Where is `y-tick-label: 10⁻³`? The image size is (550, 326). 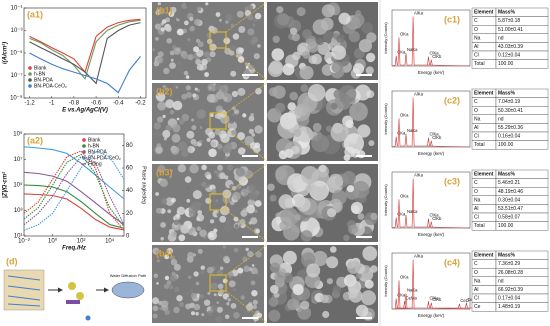
y-tick-label: 10⁻³ is located at coordinates (17, 31).